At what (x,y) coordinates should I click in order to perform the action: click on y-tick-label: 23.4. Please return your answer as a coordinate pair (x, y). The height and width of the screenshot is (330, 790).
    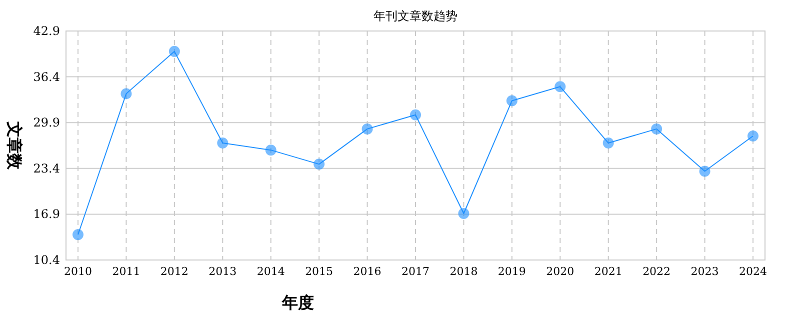
    Looking at the image, I should click on (46, 168).